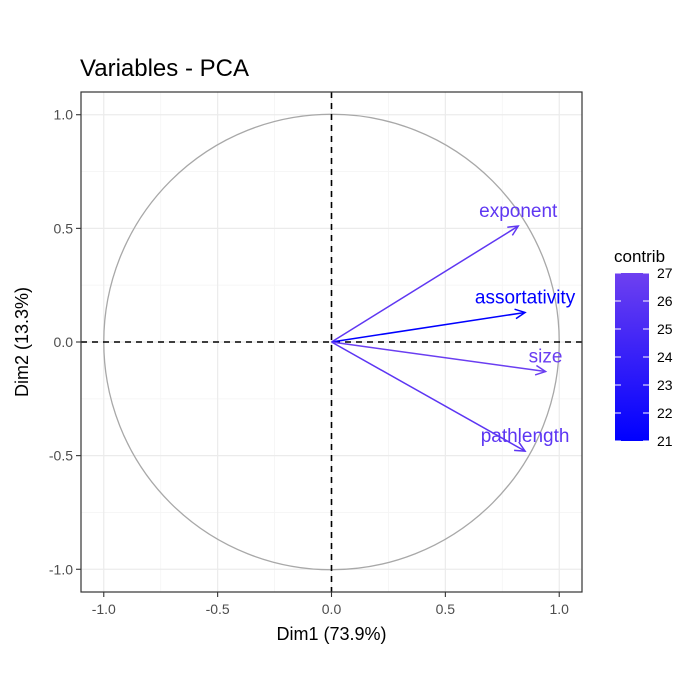 The image size is (700, 700). What do you see at coordinates (428, 327) in the screenshot?
I see `arrow-assortativity` at bounding box center [428, 327].